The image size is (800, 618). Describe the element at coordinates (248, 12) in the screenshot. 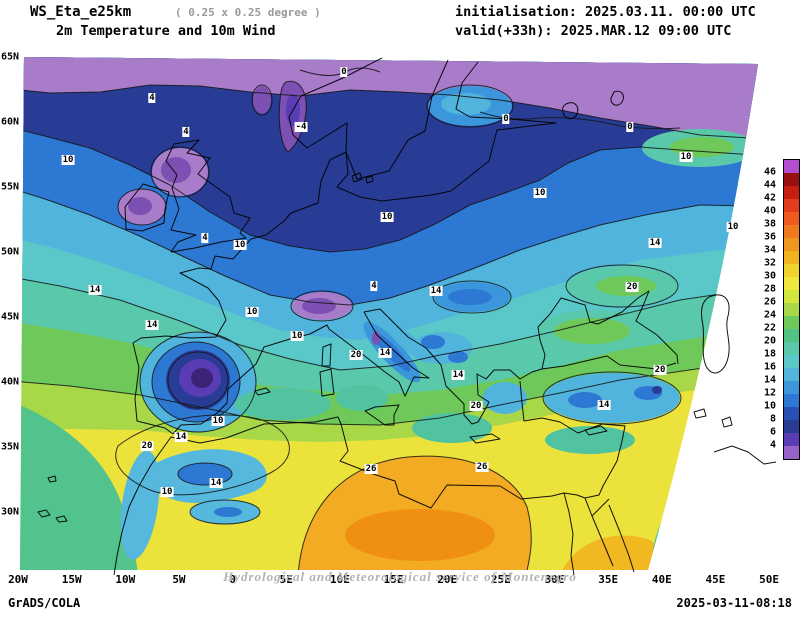

I see `model-resolution: ( 0.25 x 0.25 degree )` at that location.